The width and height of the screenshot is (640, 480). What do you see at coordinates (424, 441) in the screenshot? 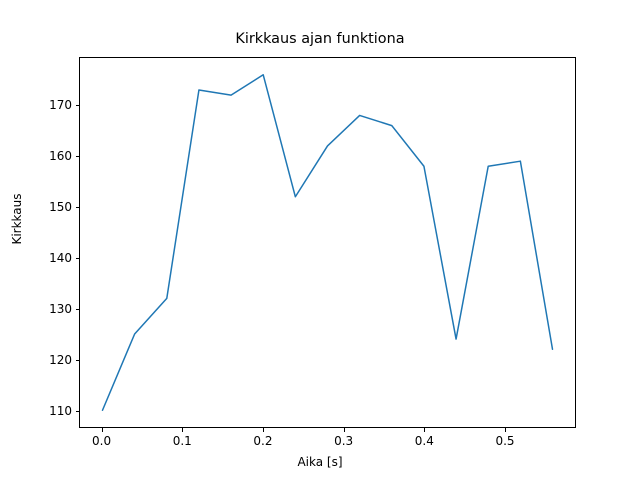
I see `x-tick-label: 0.4` at bounding box center [424, 441].